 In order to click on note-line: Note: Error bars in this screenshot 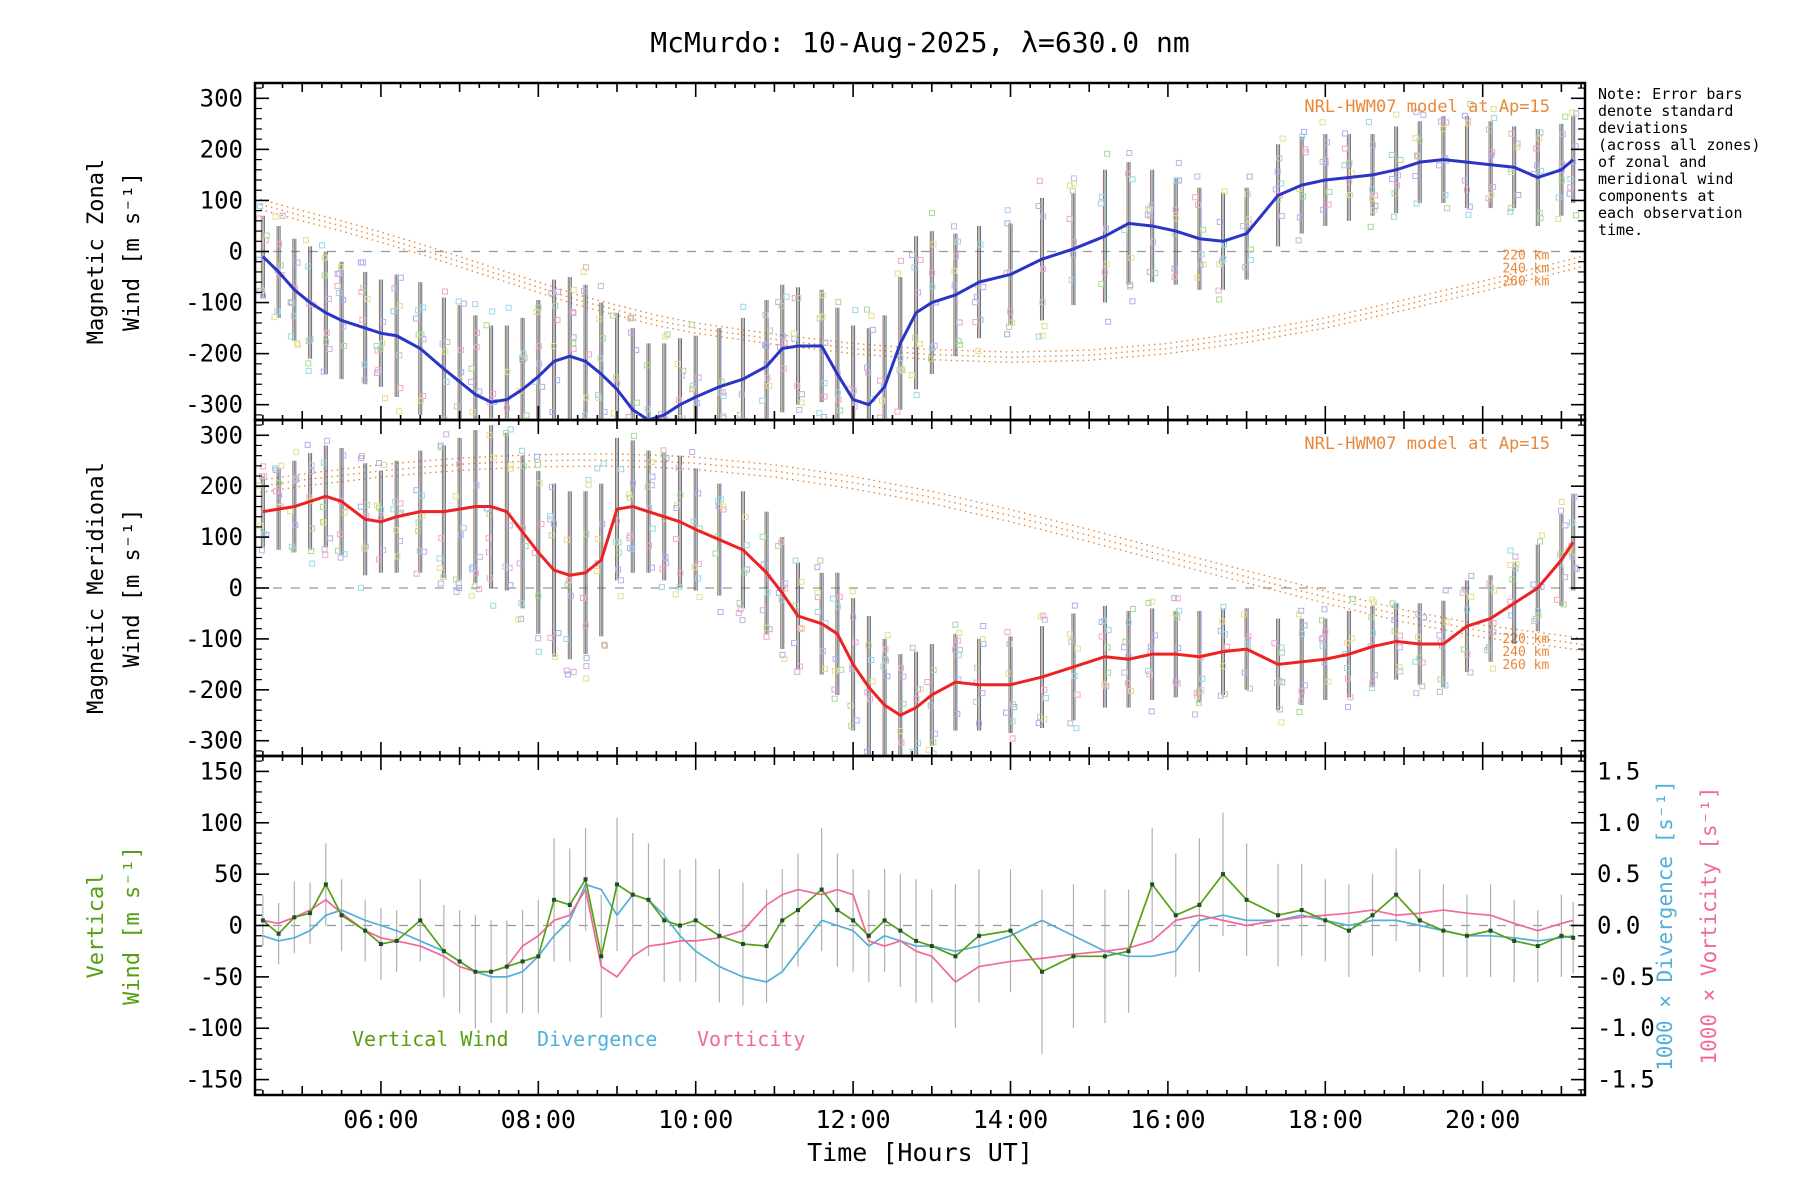, I will do `click(1670, 94)`.